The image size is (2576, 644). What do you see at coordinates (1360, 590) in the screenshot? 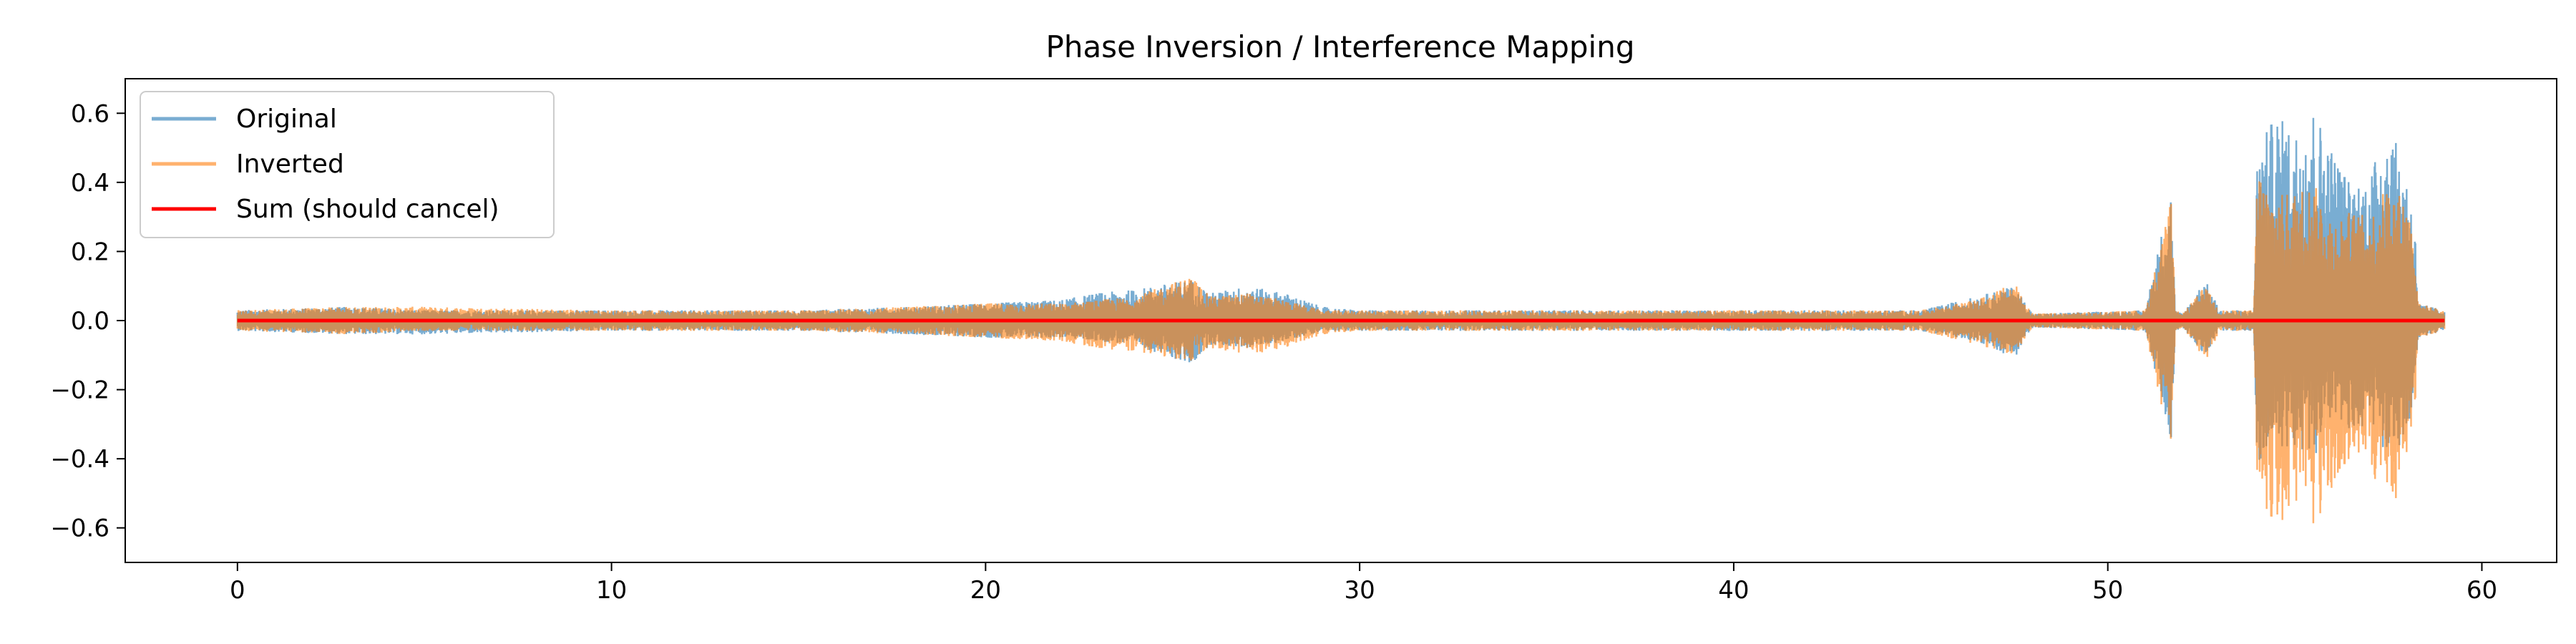
I see `x-tick-label: 30` at bounding box center [1360, 590].